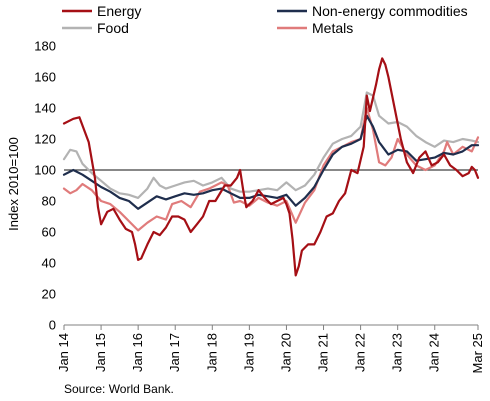 Image resolution: width=490 pixels, height=401 pixels. What do you see at coordinates (49, 232) in the screenshot?
I see `y-tick-label: 60` at bounding box center [49, 232].